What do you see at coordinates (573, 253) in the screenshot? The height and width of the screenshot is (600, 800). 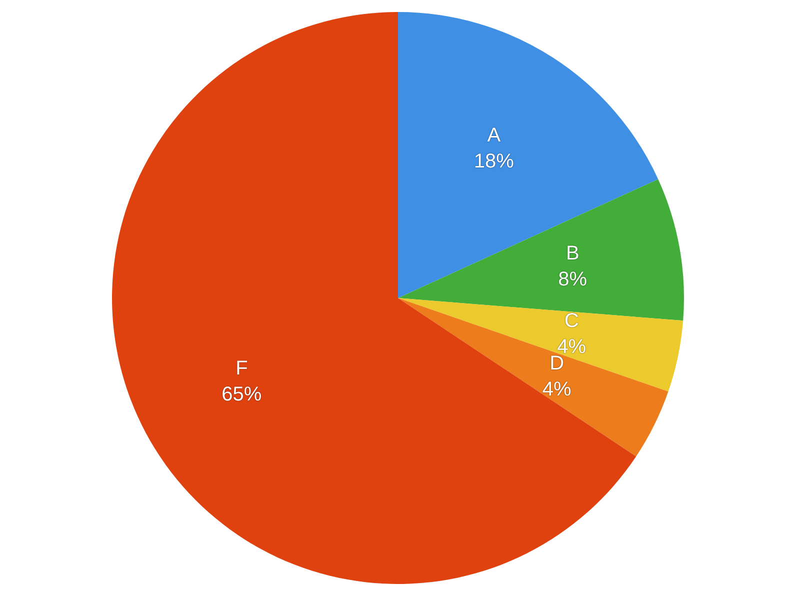 I see `slice-label: B` at bounding box center [573, 253].